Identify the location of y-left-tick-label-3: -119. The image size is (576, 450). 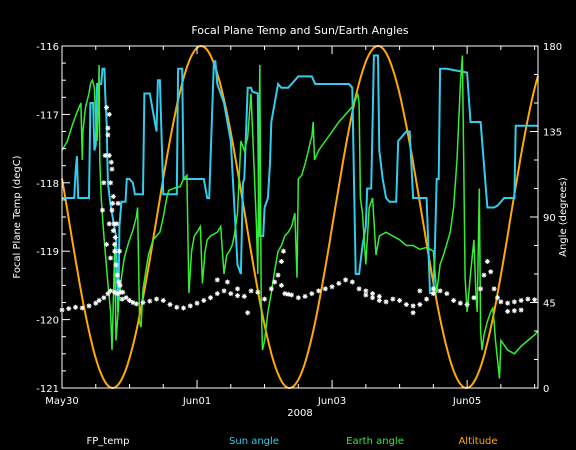
(47, 252).